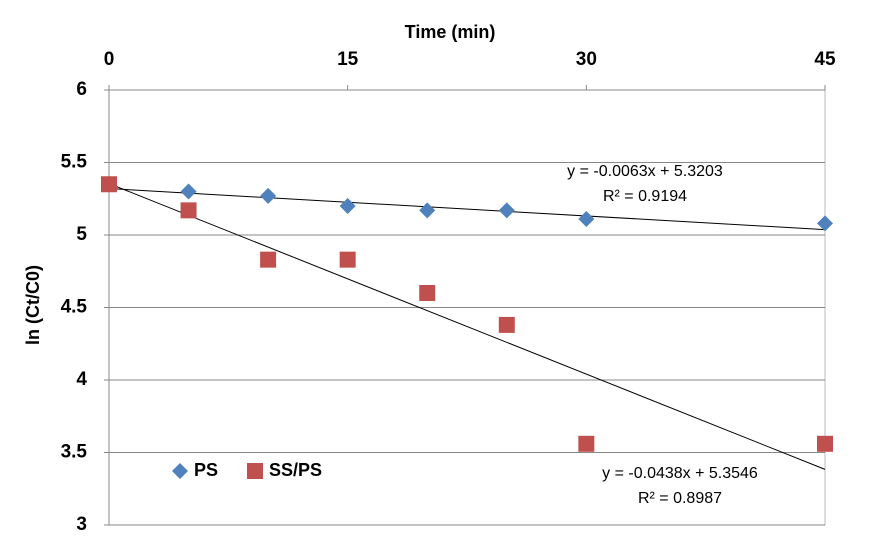 The height and width of the screenshot is (541, 883). Describe the element at coordinates (645, 196) in the screenshot. I see `trendline-r2: R² = 0.9194` at that location.